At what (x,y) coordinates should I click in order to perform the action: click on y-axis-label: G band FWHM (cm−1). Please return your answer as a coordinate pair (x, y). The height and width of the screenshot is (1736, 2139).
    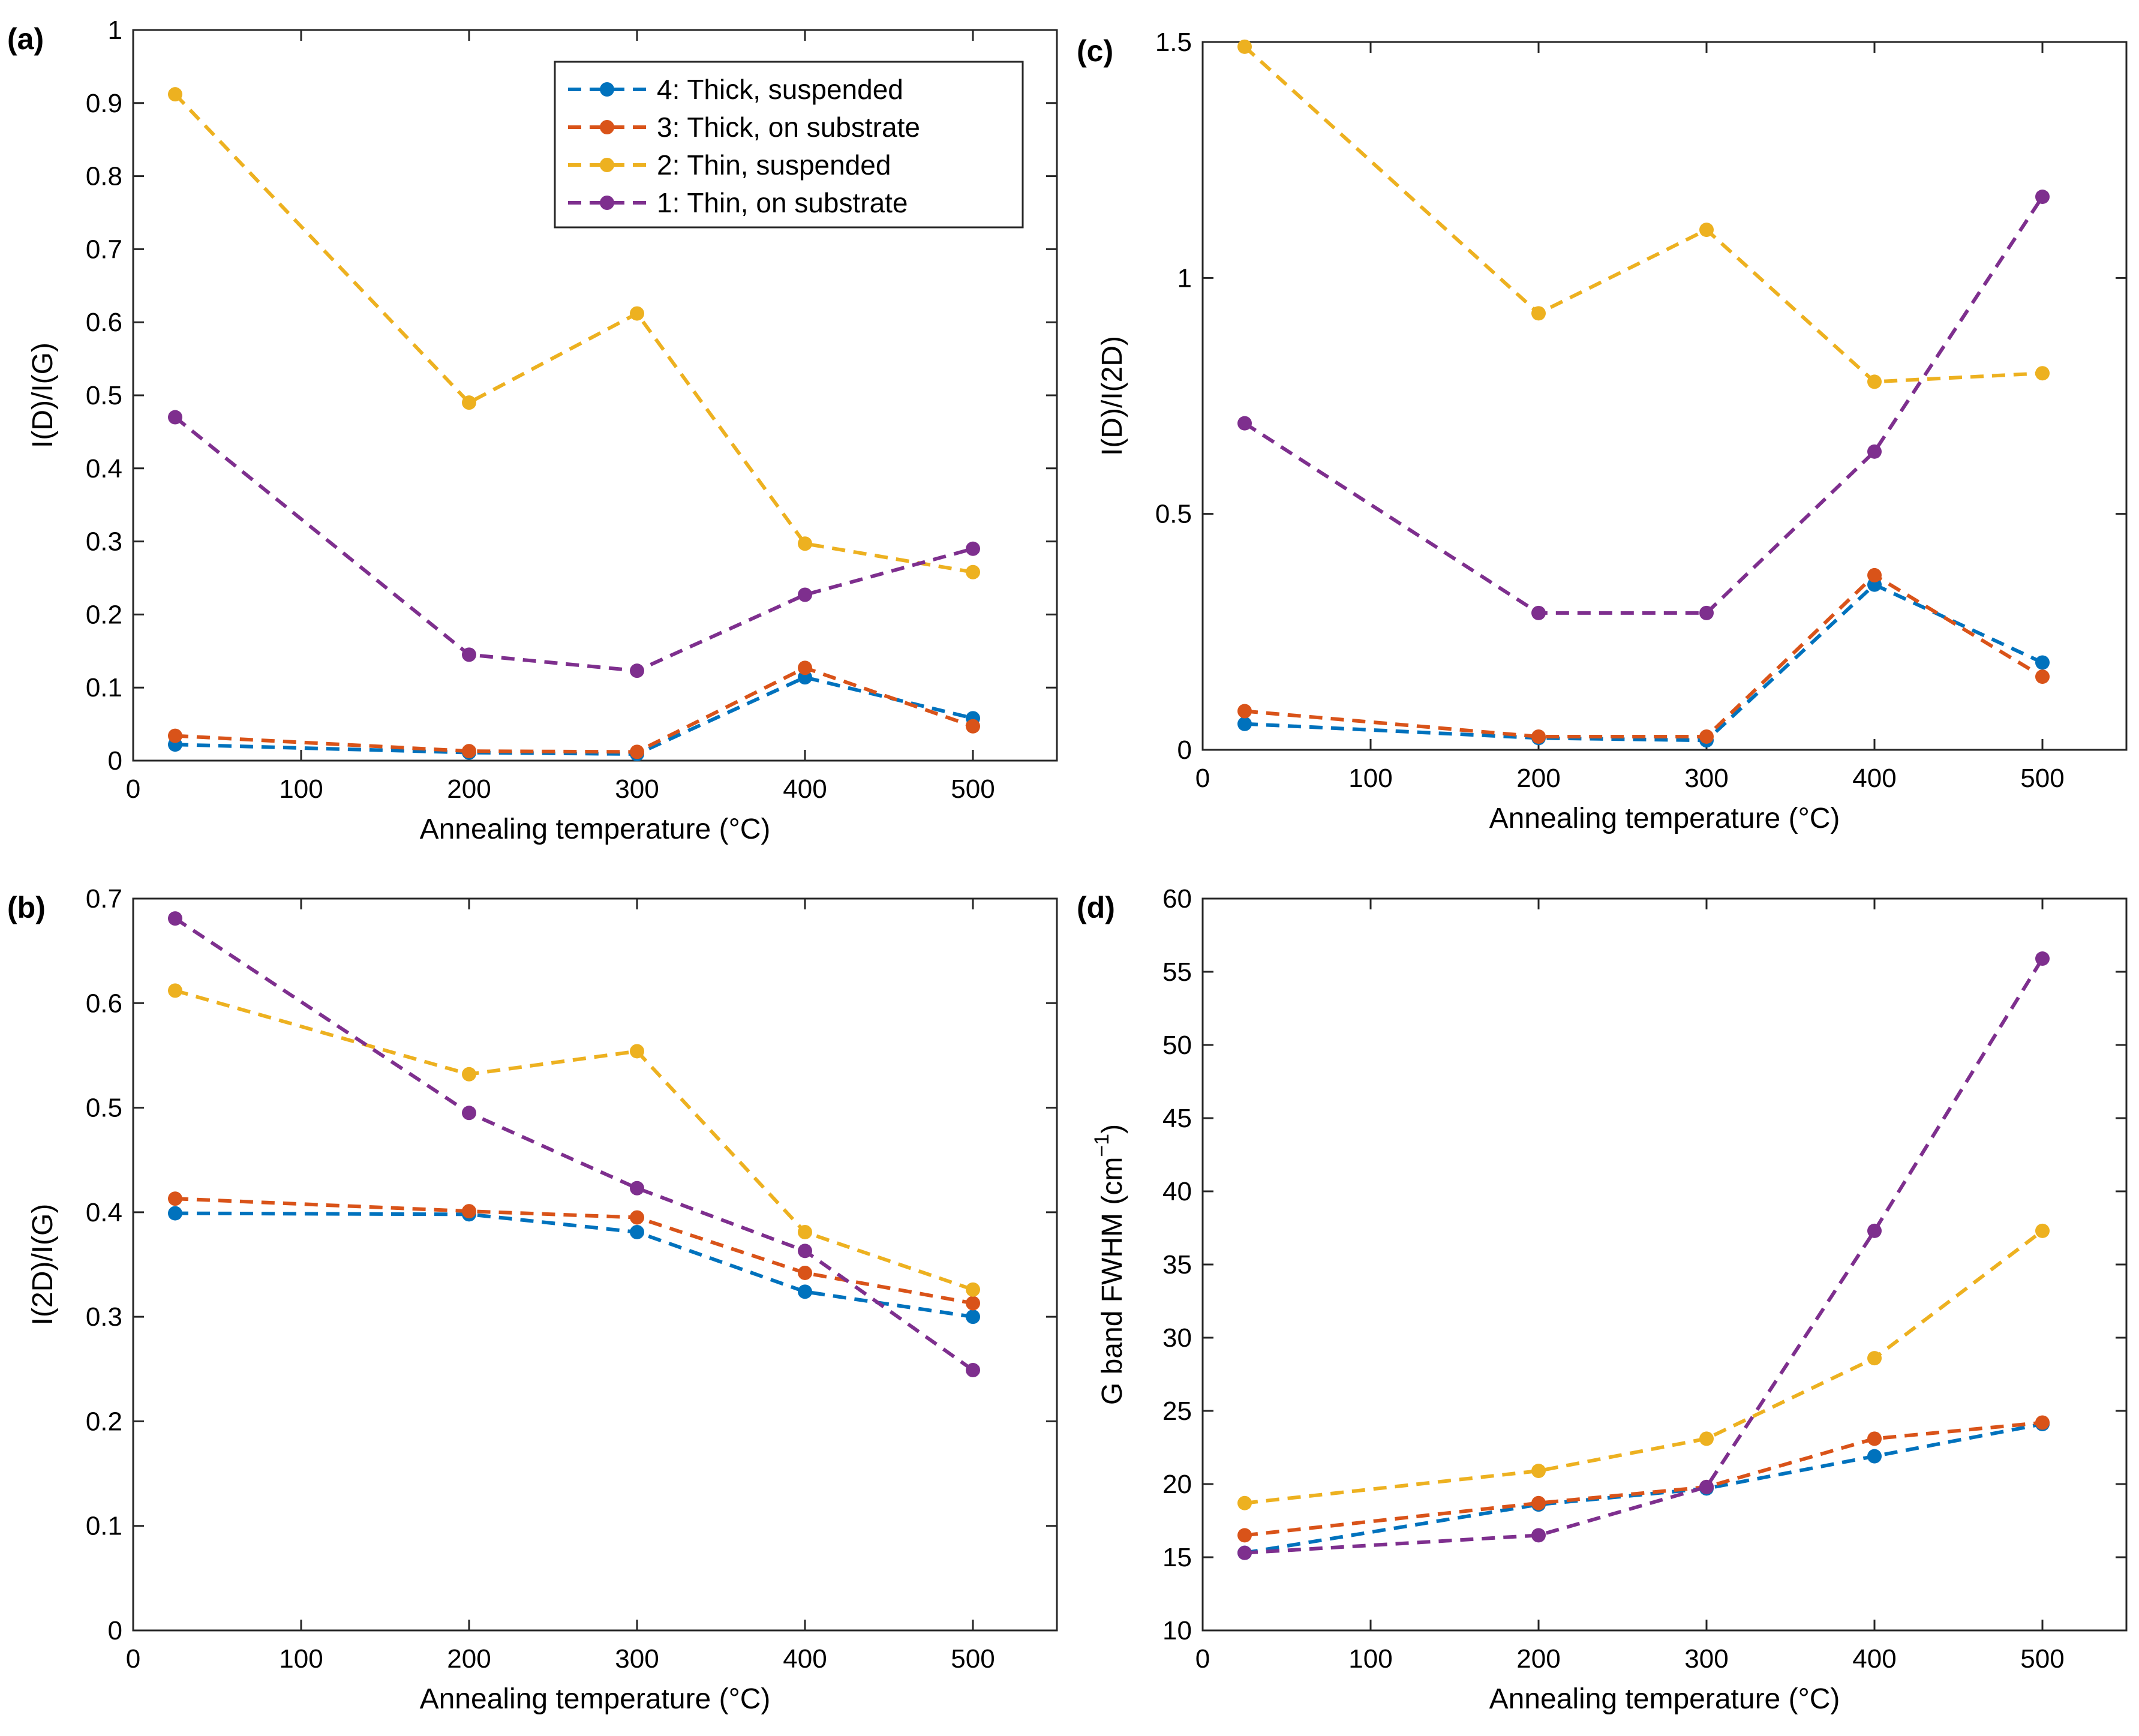
    Looking at the image, I should click on (1109, 1264).